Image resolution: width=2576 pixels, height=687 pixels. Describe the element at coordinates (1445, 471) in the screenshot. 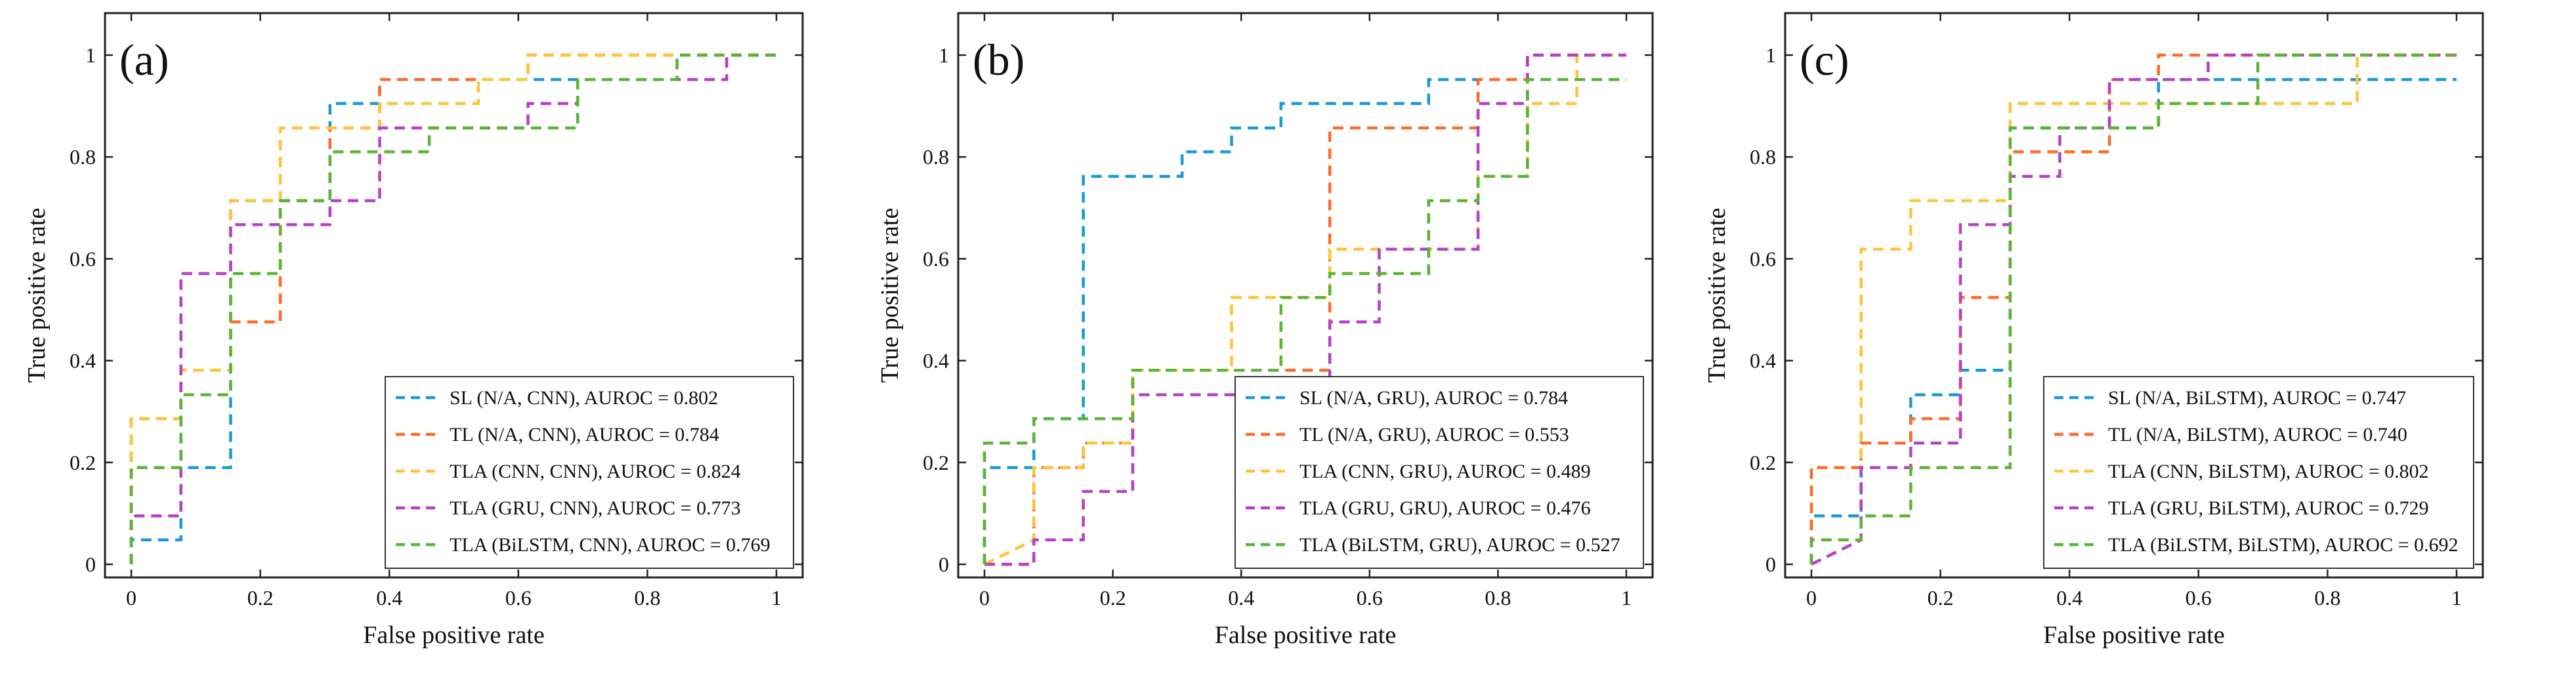

I see `legend-entry: TLA (CNN, GRU), AUROC = 0.489` at that location.